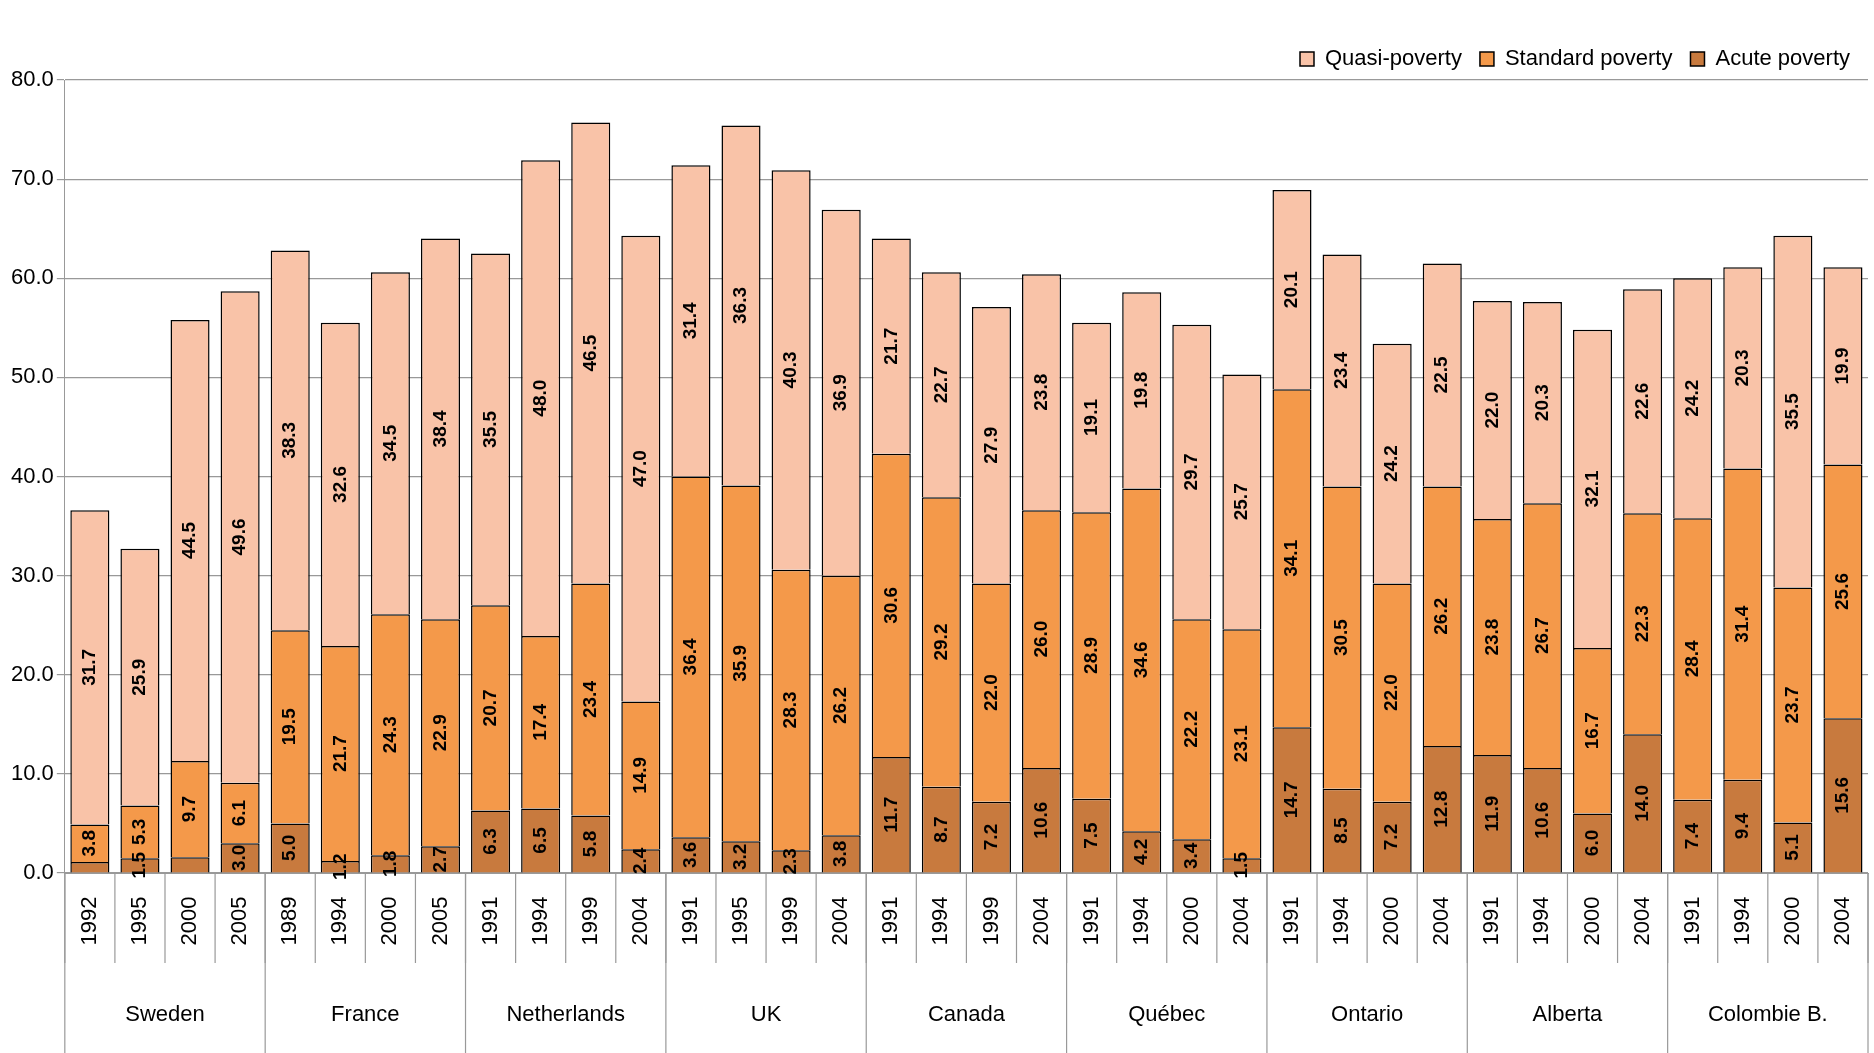  Describe the element at coordinates (1742, 826) in the screenshot. I see `data-label: 9.4` at that location.